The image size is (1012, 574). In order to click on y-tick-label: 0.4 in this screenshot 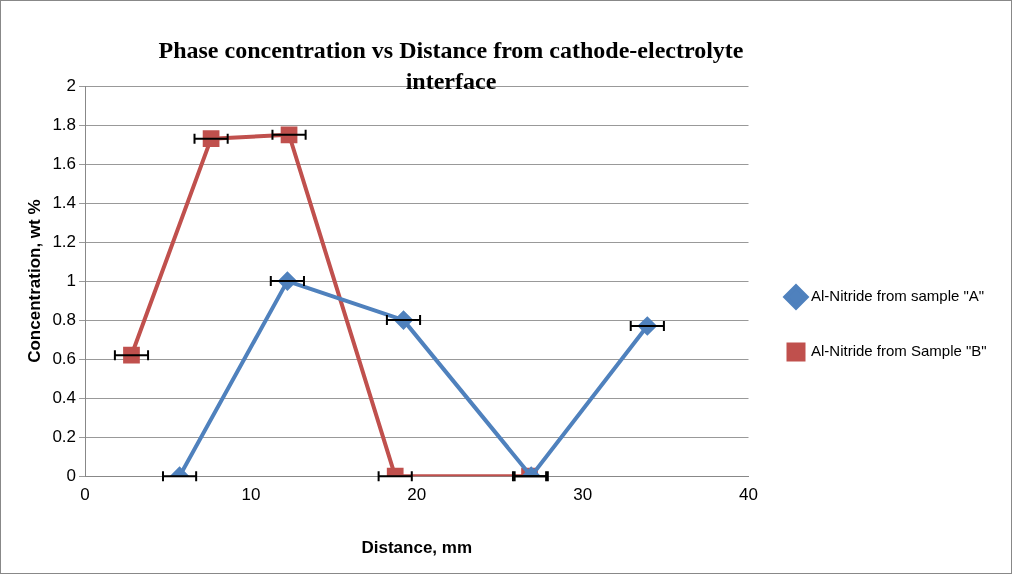, I will do `click(64, 397)`.